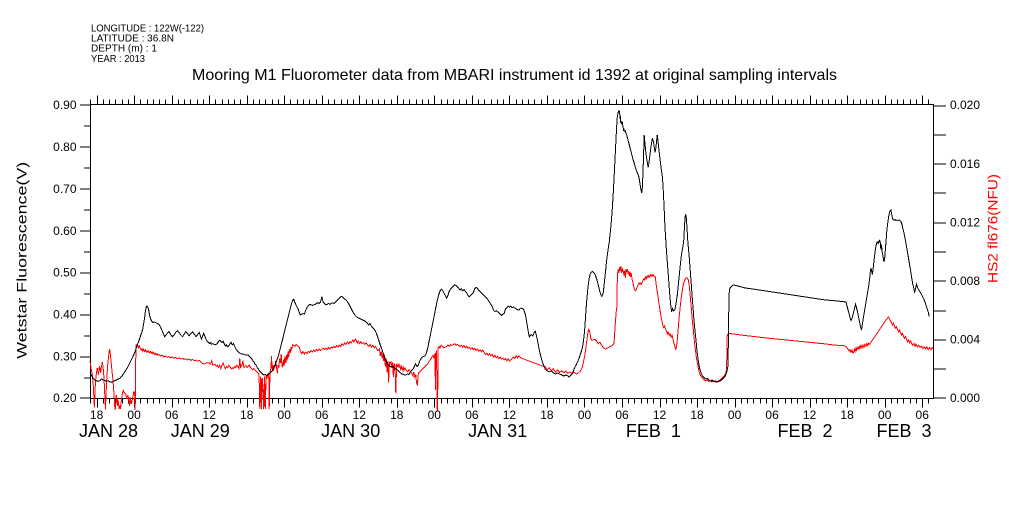 This screenshot has height=509, width=1009. I want to click on svg-text: JAN 31, so click(497, 431).